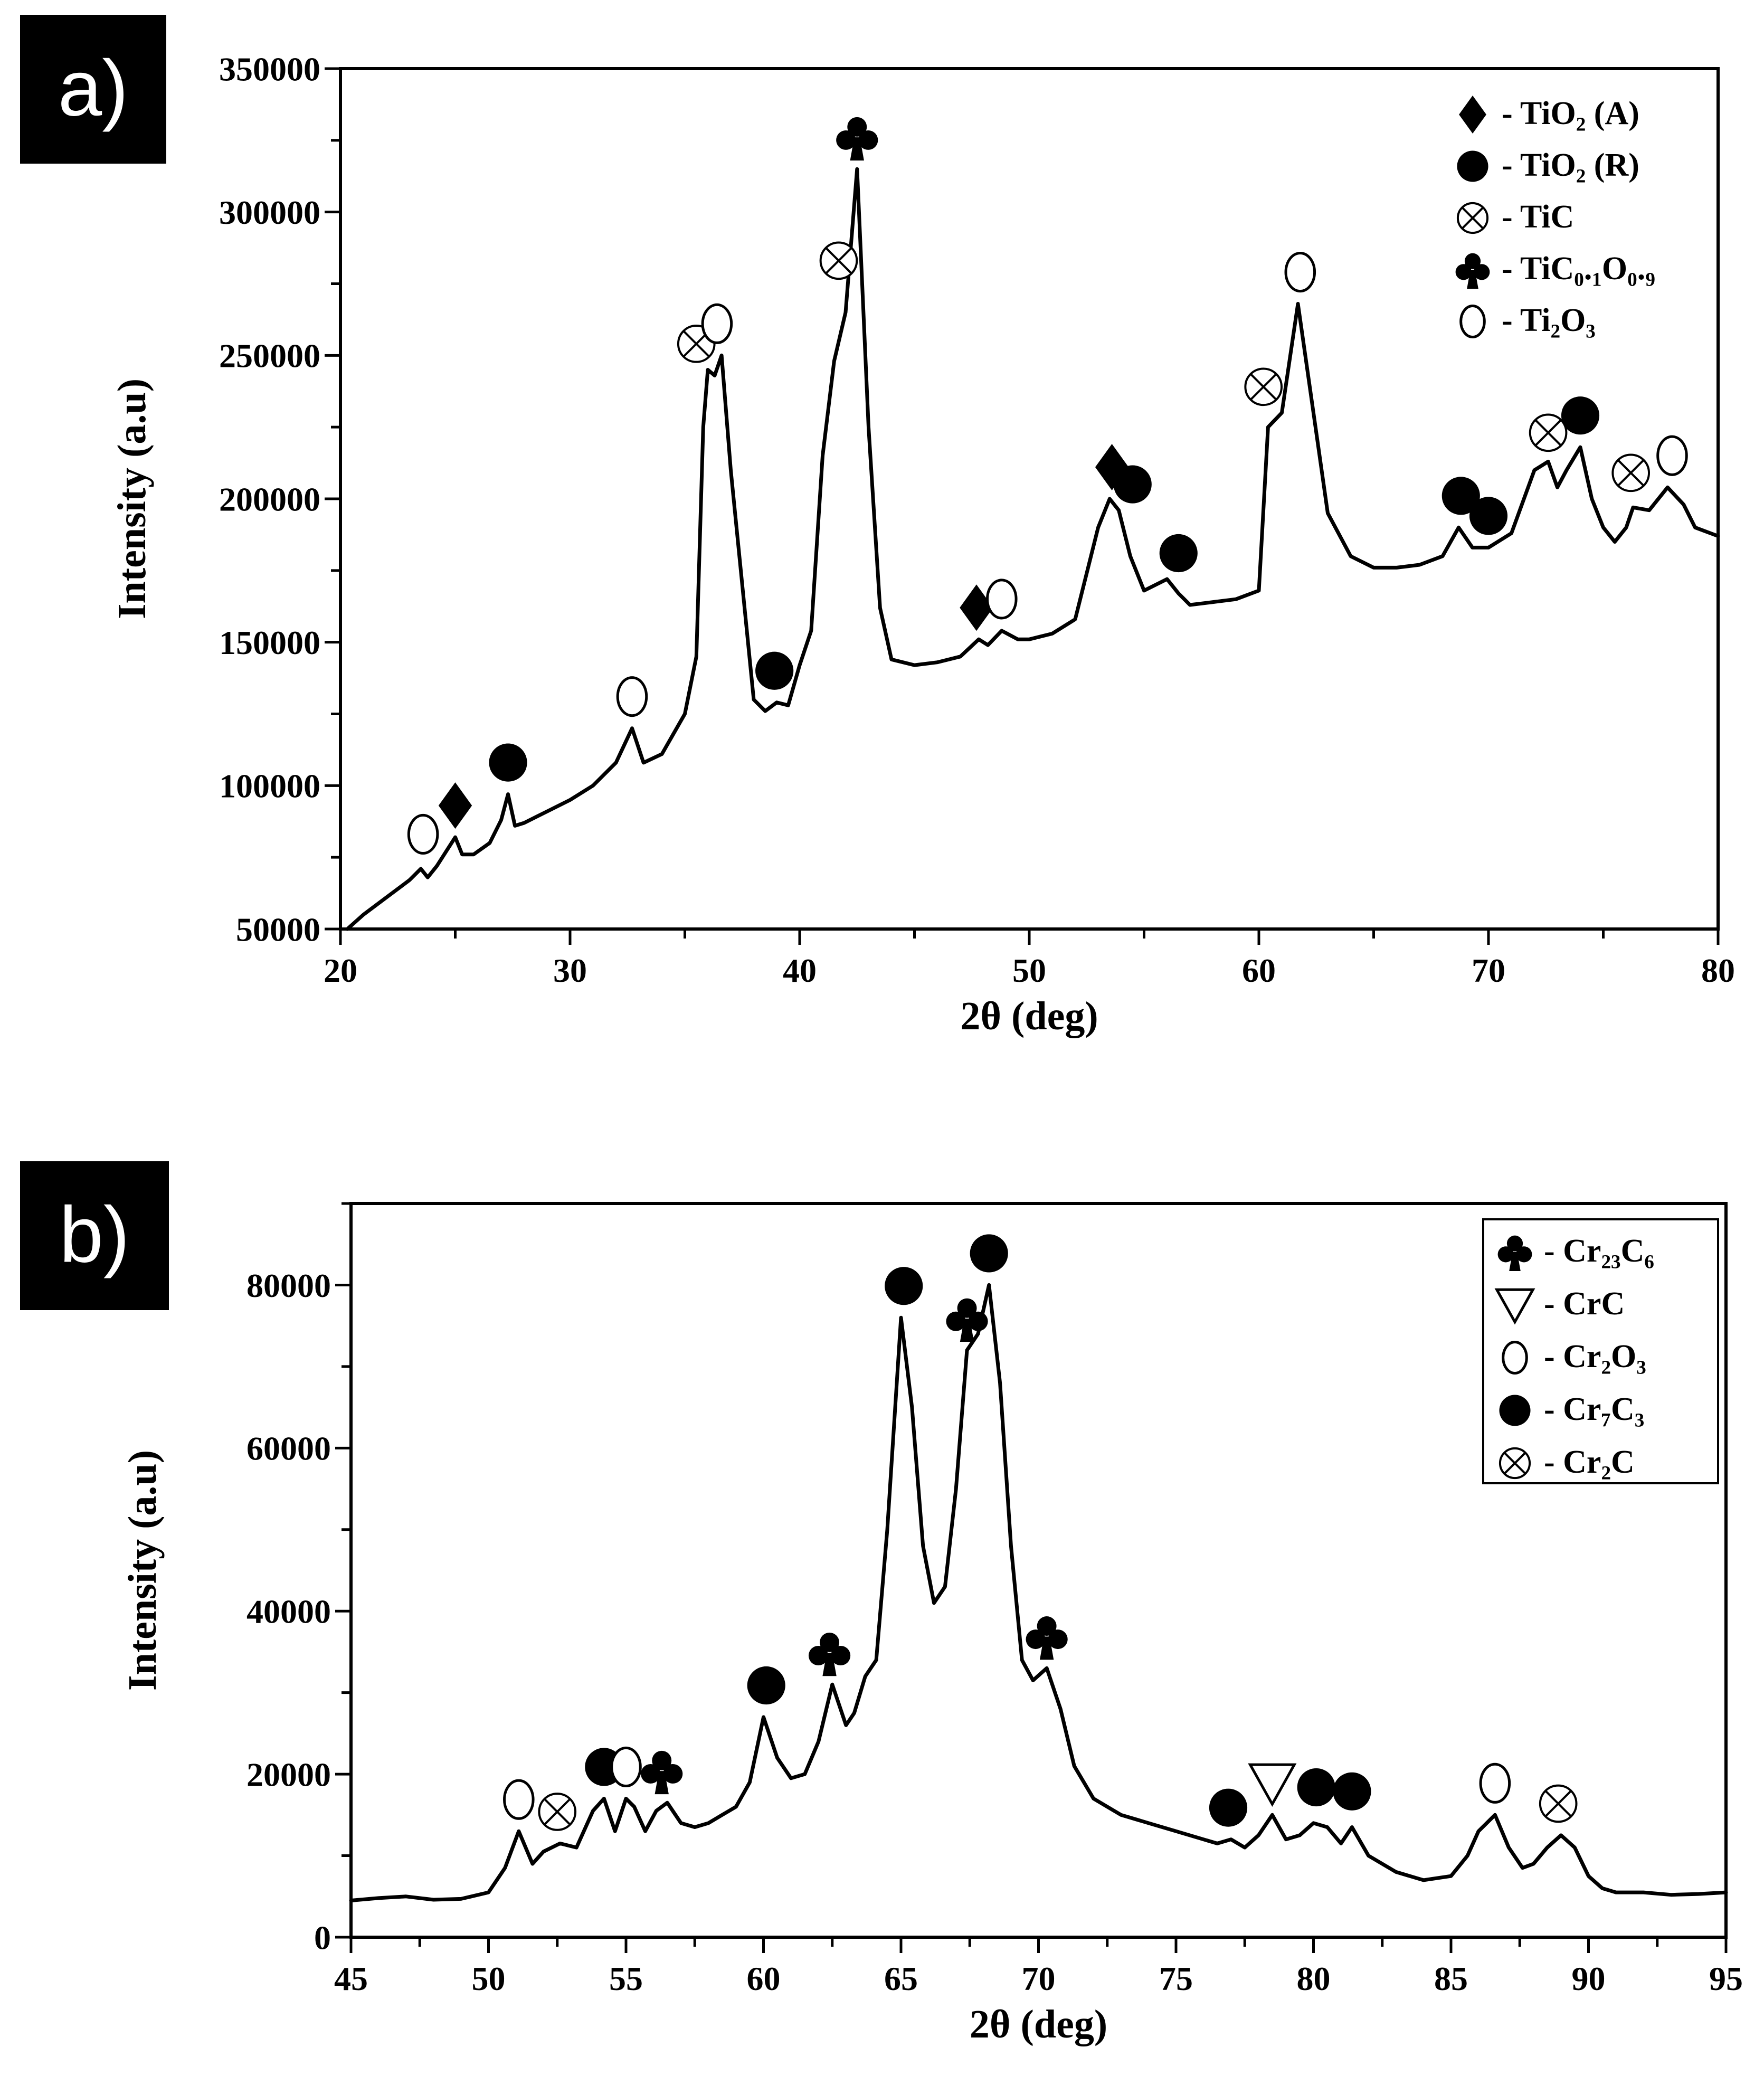  I want to click on y-tick-label: 150000, so click(269, 643).